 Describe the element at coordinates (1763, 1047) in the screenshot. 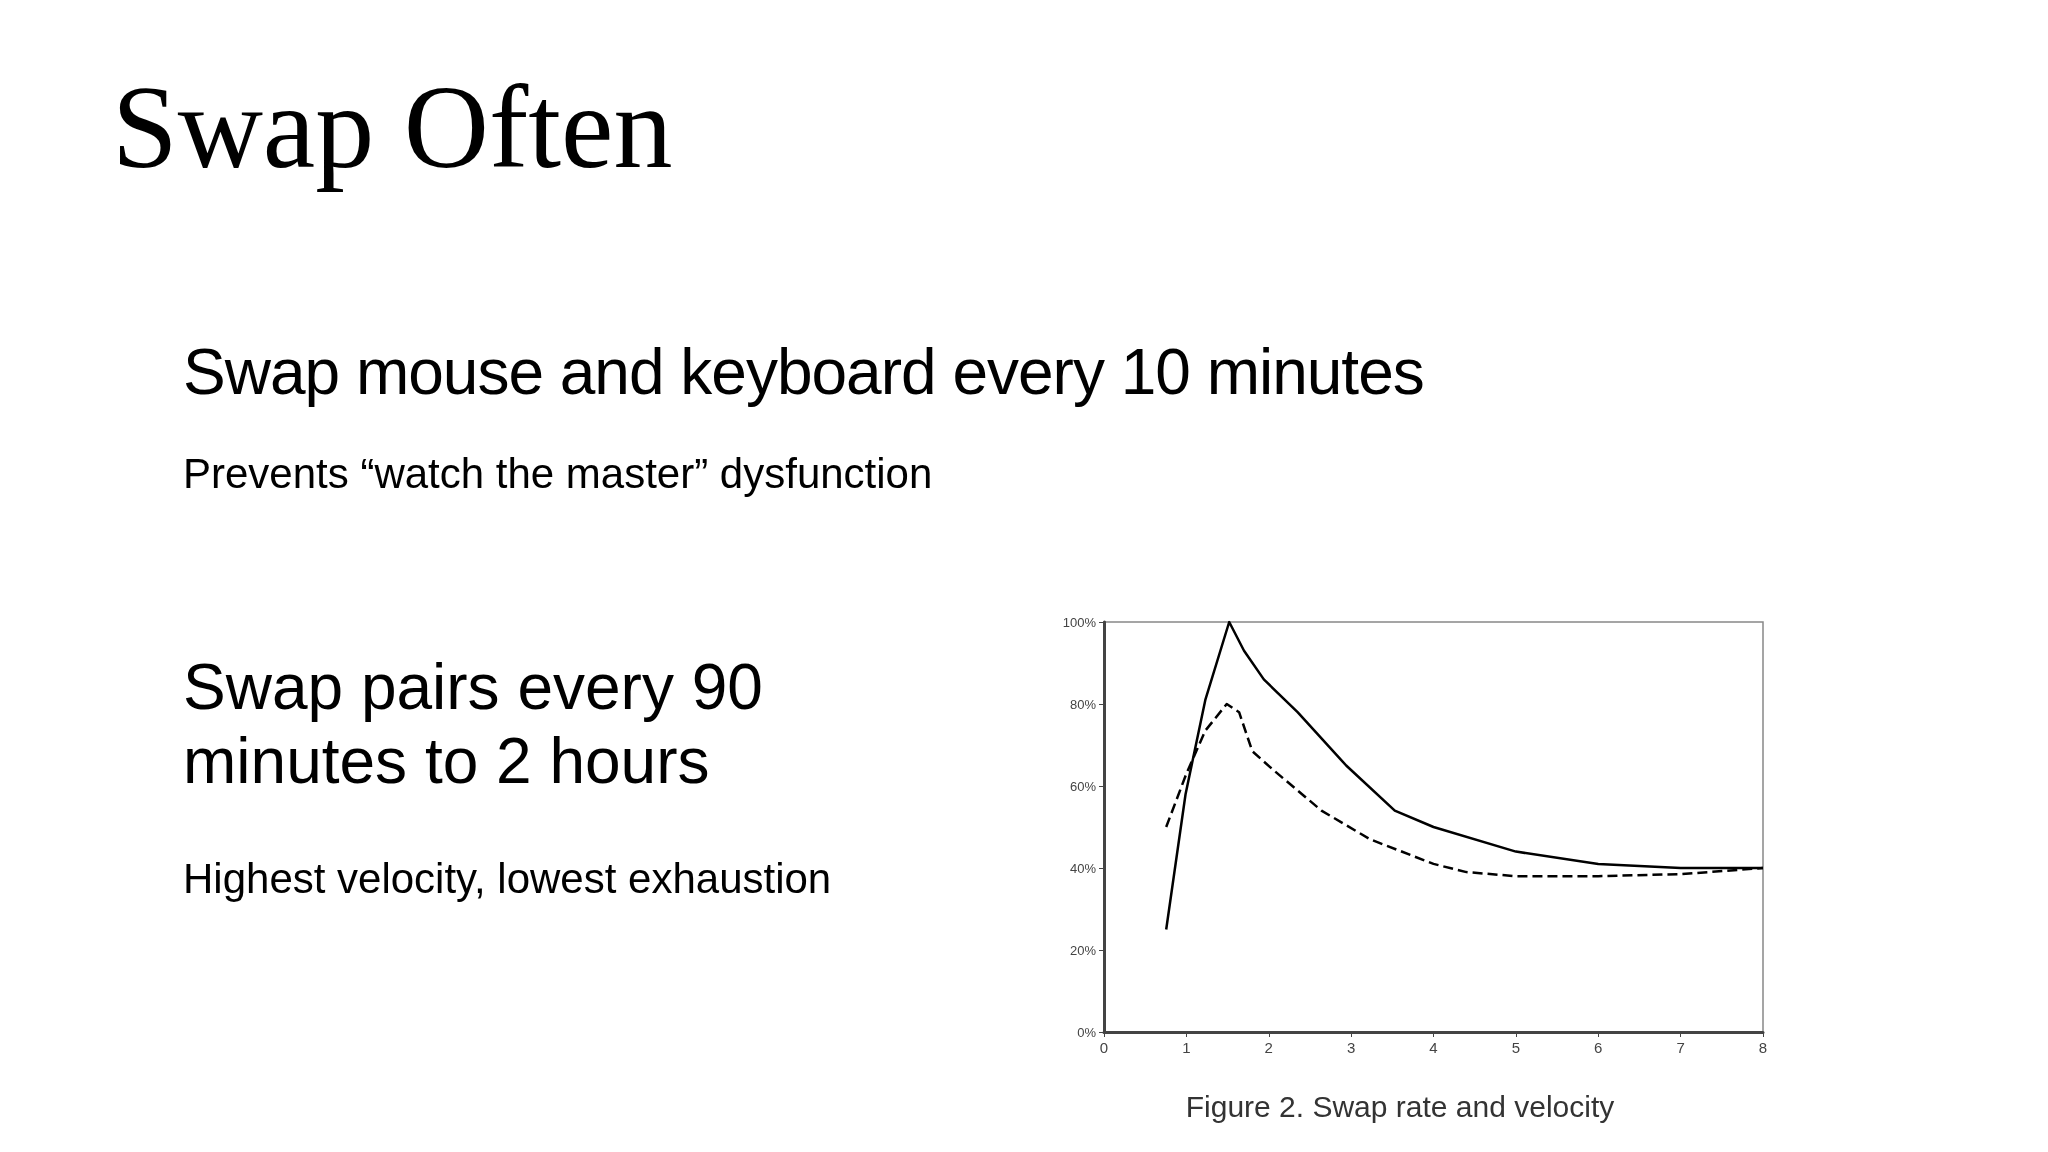

I see `x-tick-label: 8` at that location.